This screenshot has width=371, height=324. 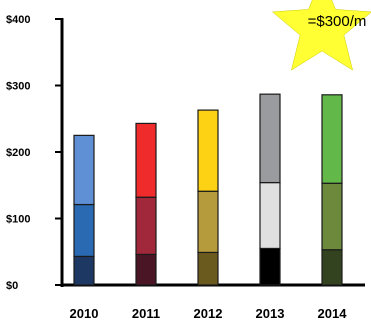 What do you see at coordinates (333, 313) in the screenshot?
I see `x-tick-label: 2014` at bounding box center [333, 313].